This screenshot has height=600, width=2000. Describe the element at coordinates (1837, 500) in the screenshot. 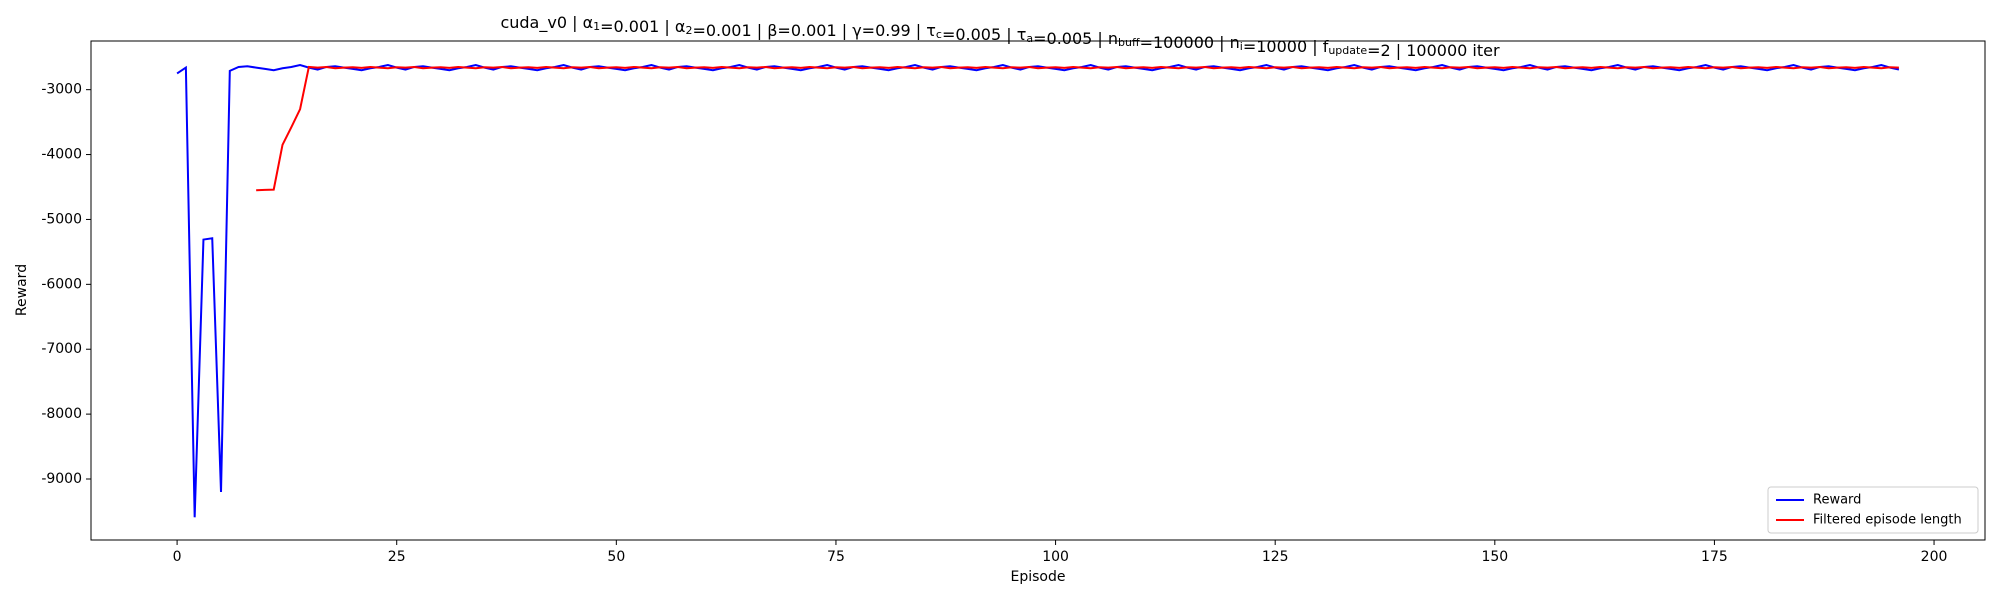

I see `legend-label: Reward` at that location.